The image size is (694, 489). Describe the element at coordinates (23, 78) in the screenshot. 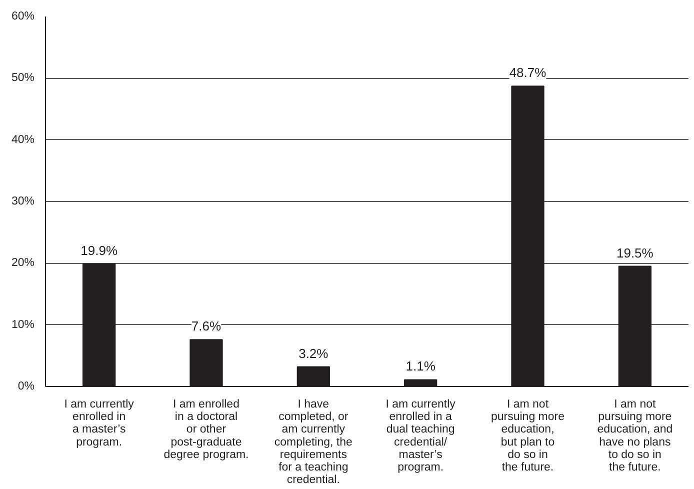

I see `y-tick-label: 50%` at that location.